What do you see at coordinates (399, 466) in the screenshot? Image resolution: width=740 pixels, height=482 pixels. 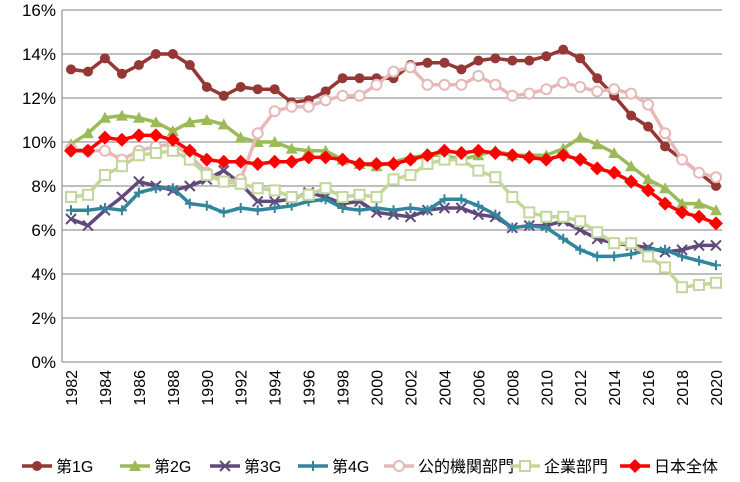 I see `legend-marker` at bounding box center [399, 466].